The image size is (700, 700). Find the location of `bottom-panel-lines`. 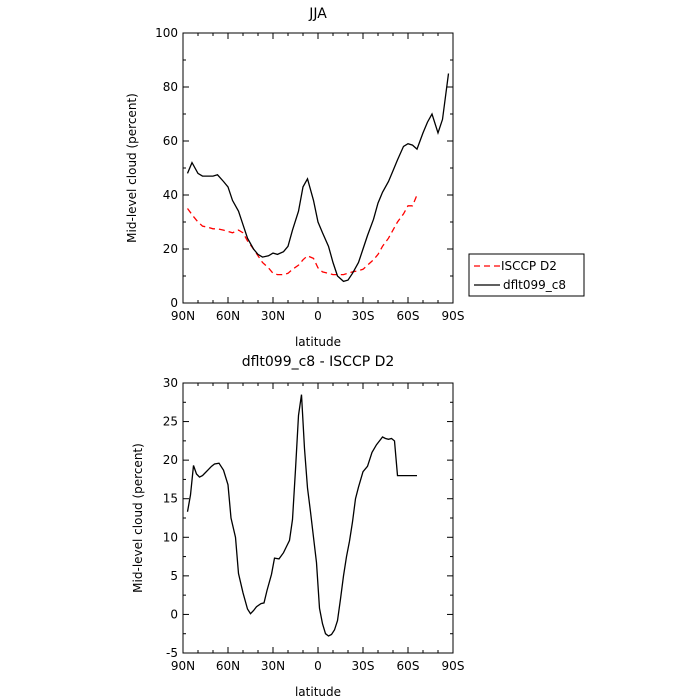

bottom-panel-lines is located at coordinates (301, 515).